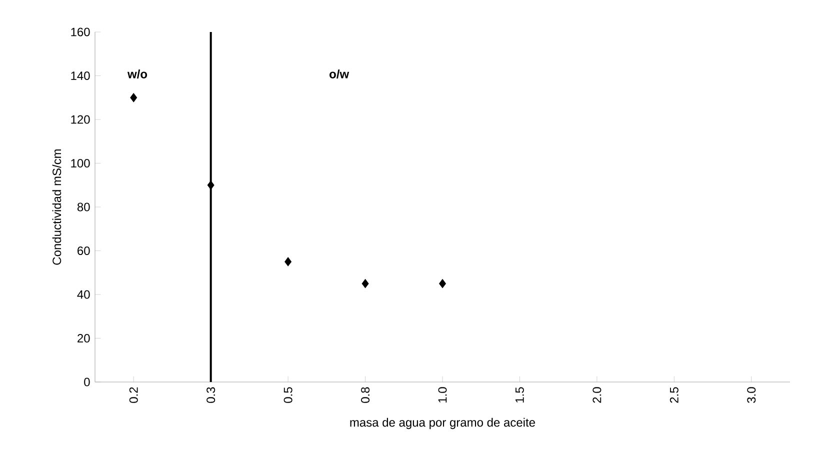 Image resolution: width=821 pixels, height=472 pixels. I want to click on y-tick-label: 100, so click(80, 163).